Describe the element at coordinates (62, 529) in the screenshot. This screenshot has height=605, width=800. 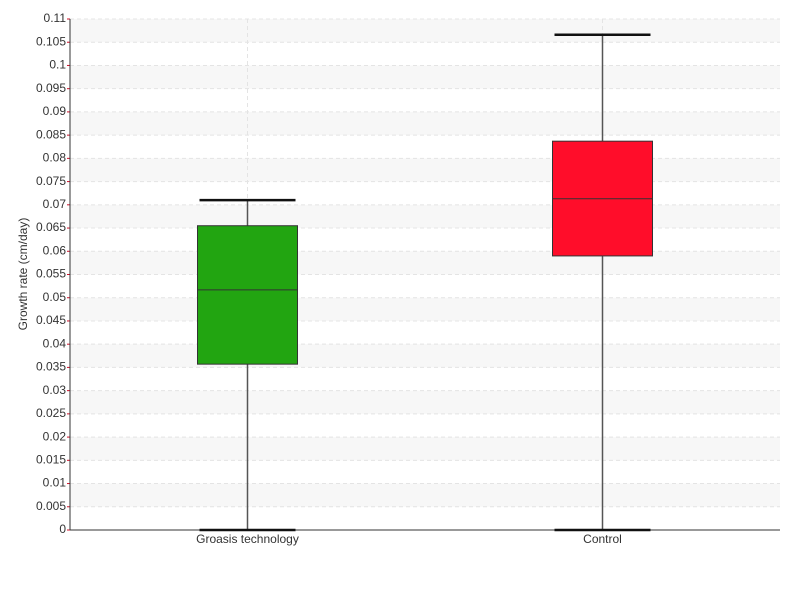
I see `y-tick-label: 0` at that location.